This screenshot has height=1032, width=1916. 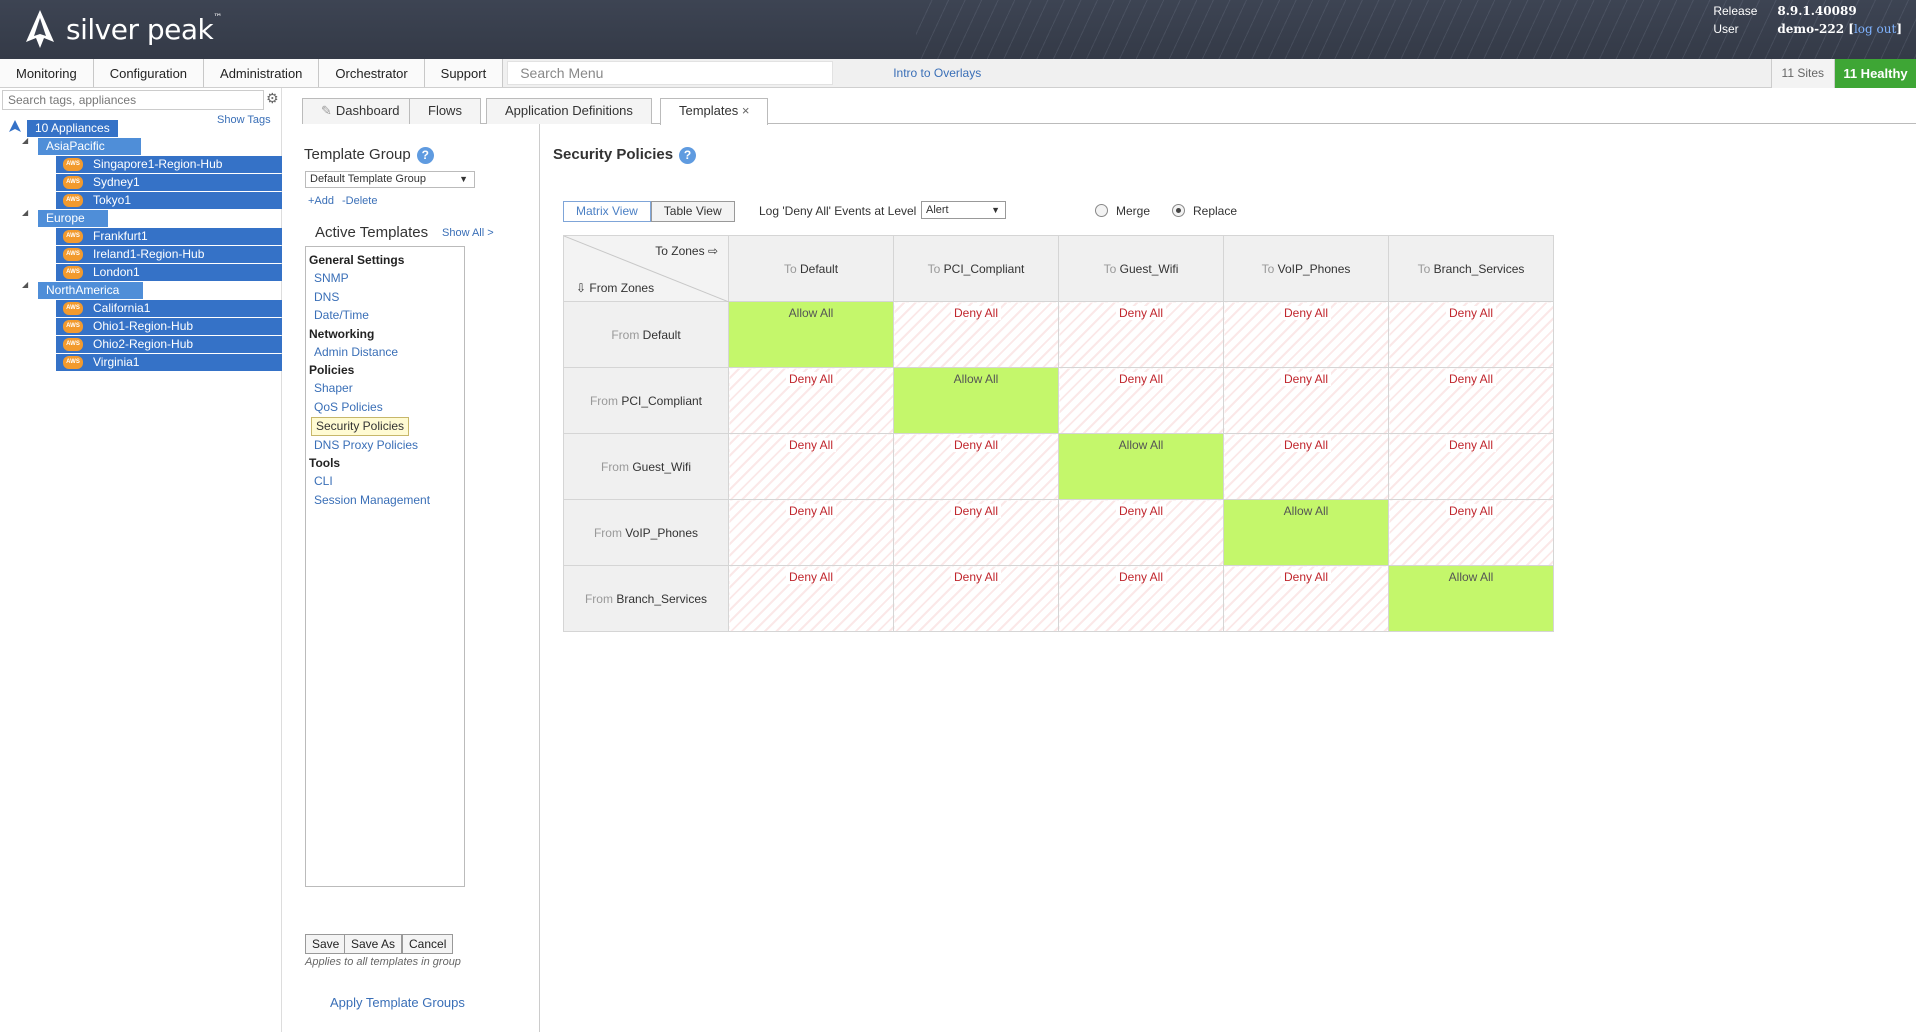 What do you see at coordinates (356, 351) in the screenshot?
I see `template-item-admin-distance: Admin Distance` at bounding box center [356, 351].